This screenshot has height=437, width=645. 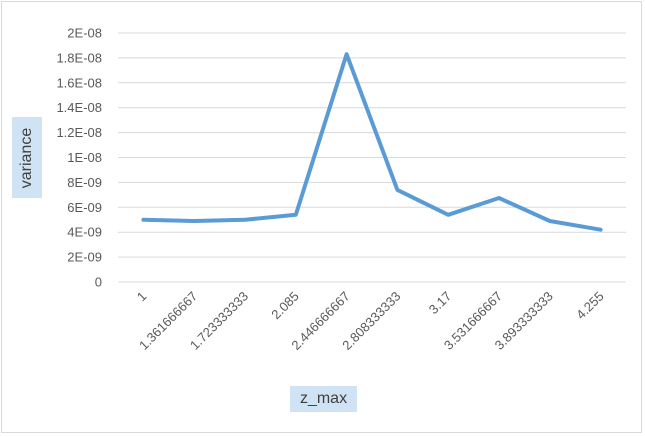 What do you see at coordinates (142, 297) in the screenshot?
I see `x-tick-label: 1` at bounding box center [142, 297].